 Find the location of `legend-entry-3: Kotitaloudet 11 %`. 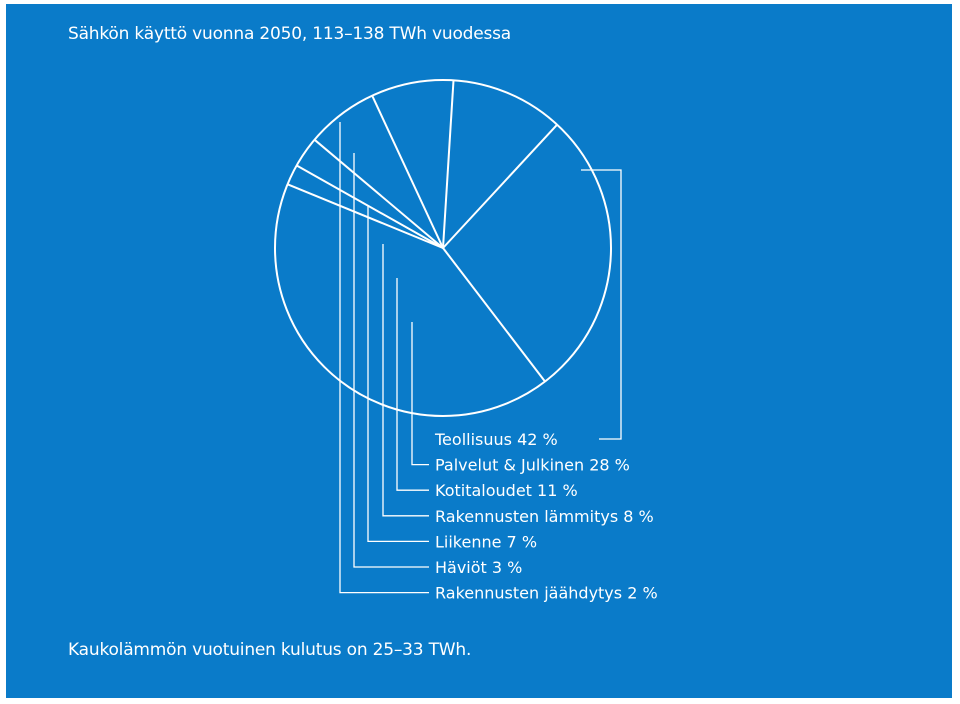

legend-entry-3: Kotitaloudet 11 % is located at coordinates (506, 490).